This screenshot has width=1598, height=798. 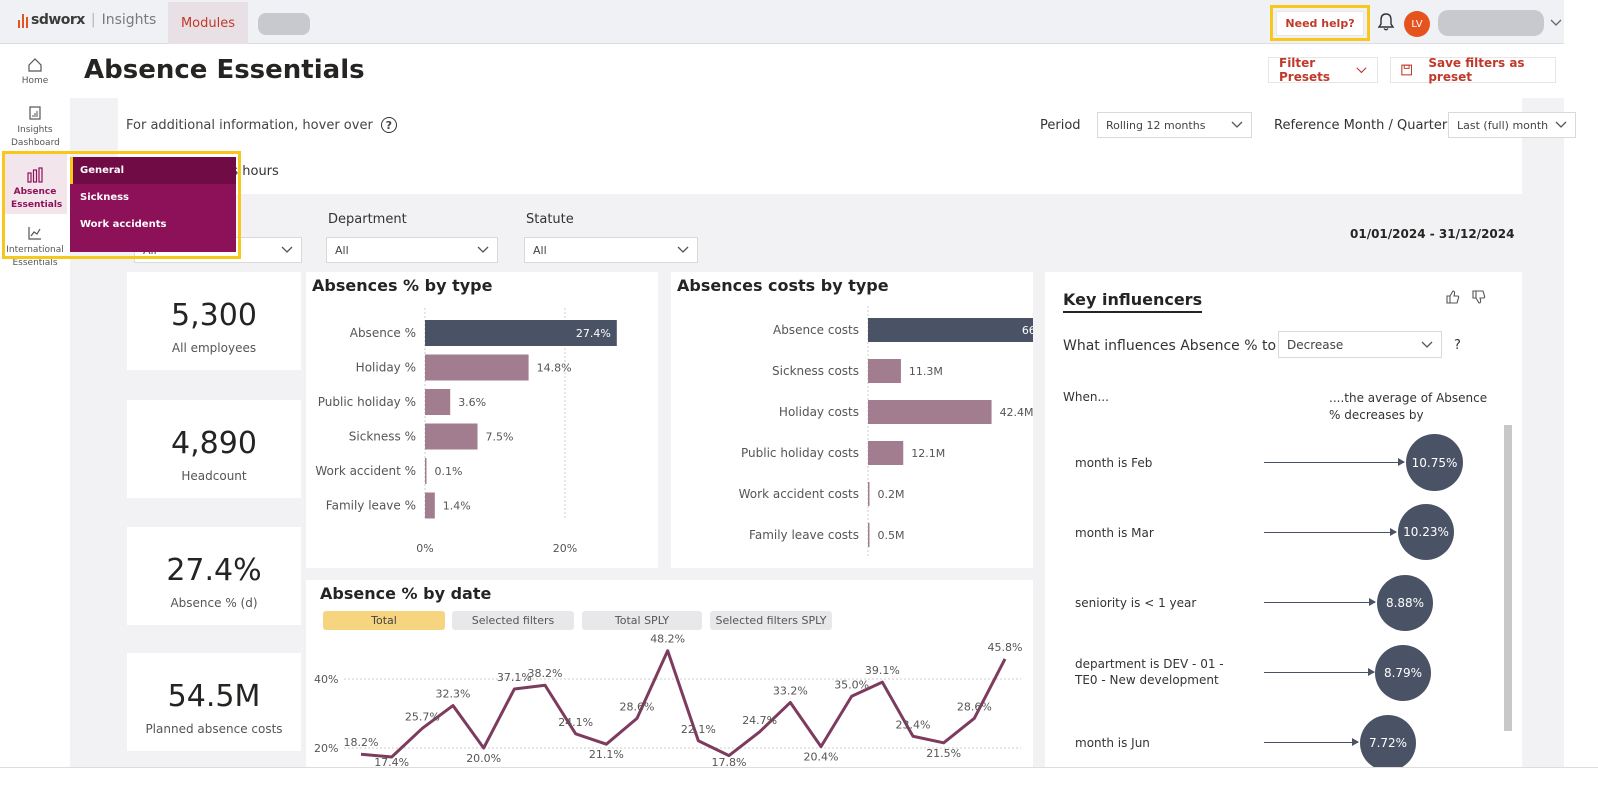 I want to click on influencer-bubble: 8.79%, so click(x=1403, y=673).